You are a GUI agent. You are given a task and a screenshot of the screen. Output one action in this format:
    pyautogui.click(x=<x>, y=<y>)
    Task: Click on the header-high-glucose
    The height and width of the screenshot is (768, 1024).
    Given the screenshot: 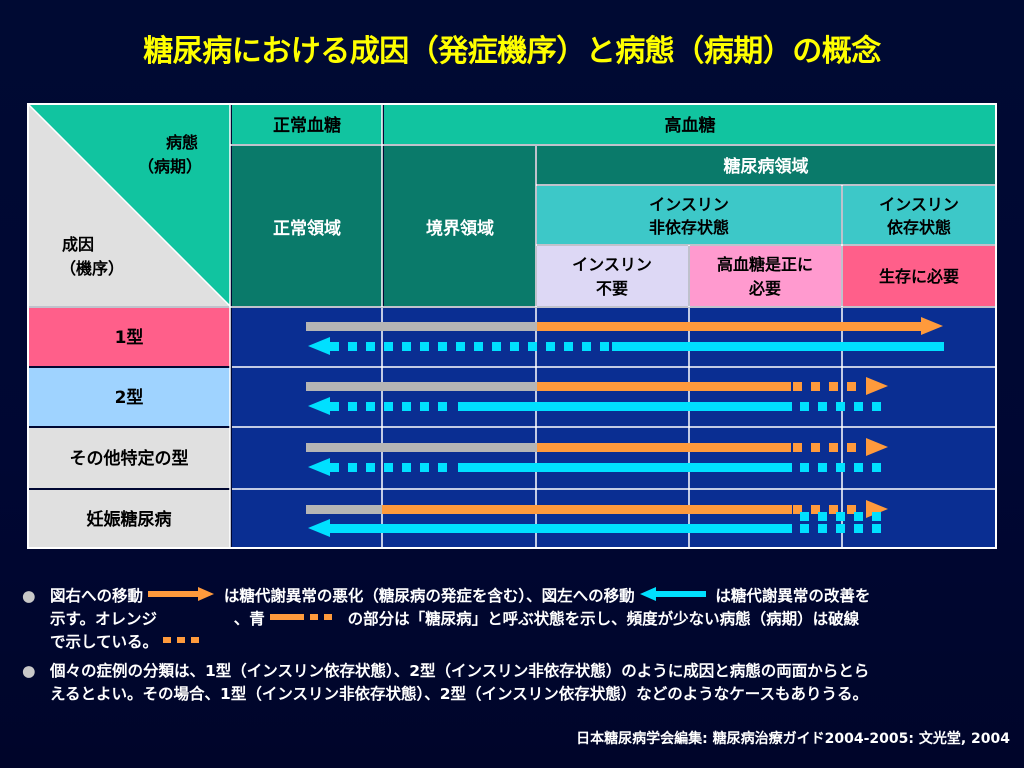 What is the action you would take?
    pyautogui.click(x=690, y=124)
    